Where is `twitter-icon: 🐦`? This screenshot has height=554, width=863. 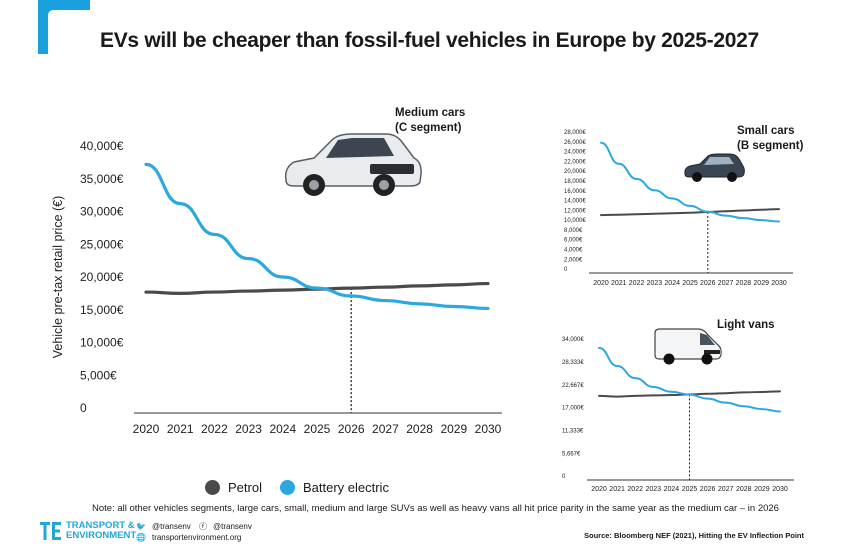 twitter-icon: 🐦 is located at coordinates (141, 526).